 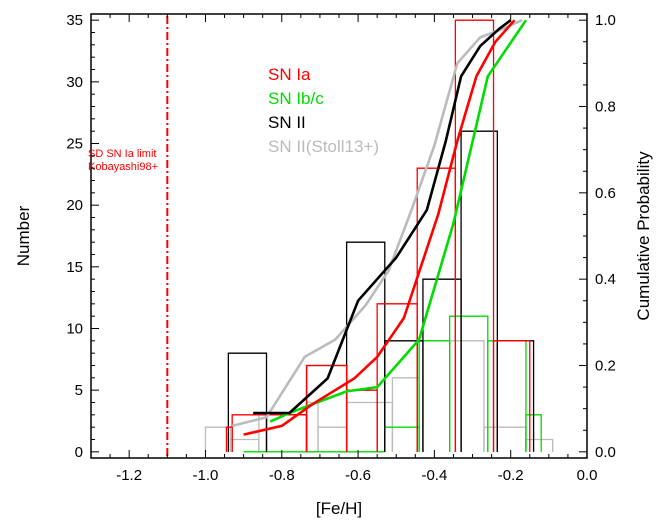 What do you see at coordinates (643, 236) in the screenshot?
I see `y2-axis-title: Cumulative Probability` at bounding box center [643, 236].